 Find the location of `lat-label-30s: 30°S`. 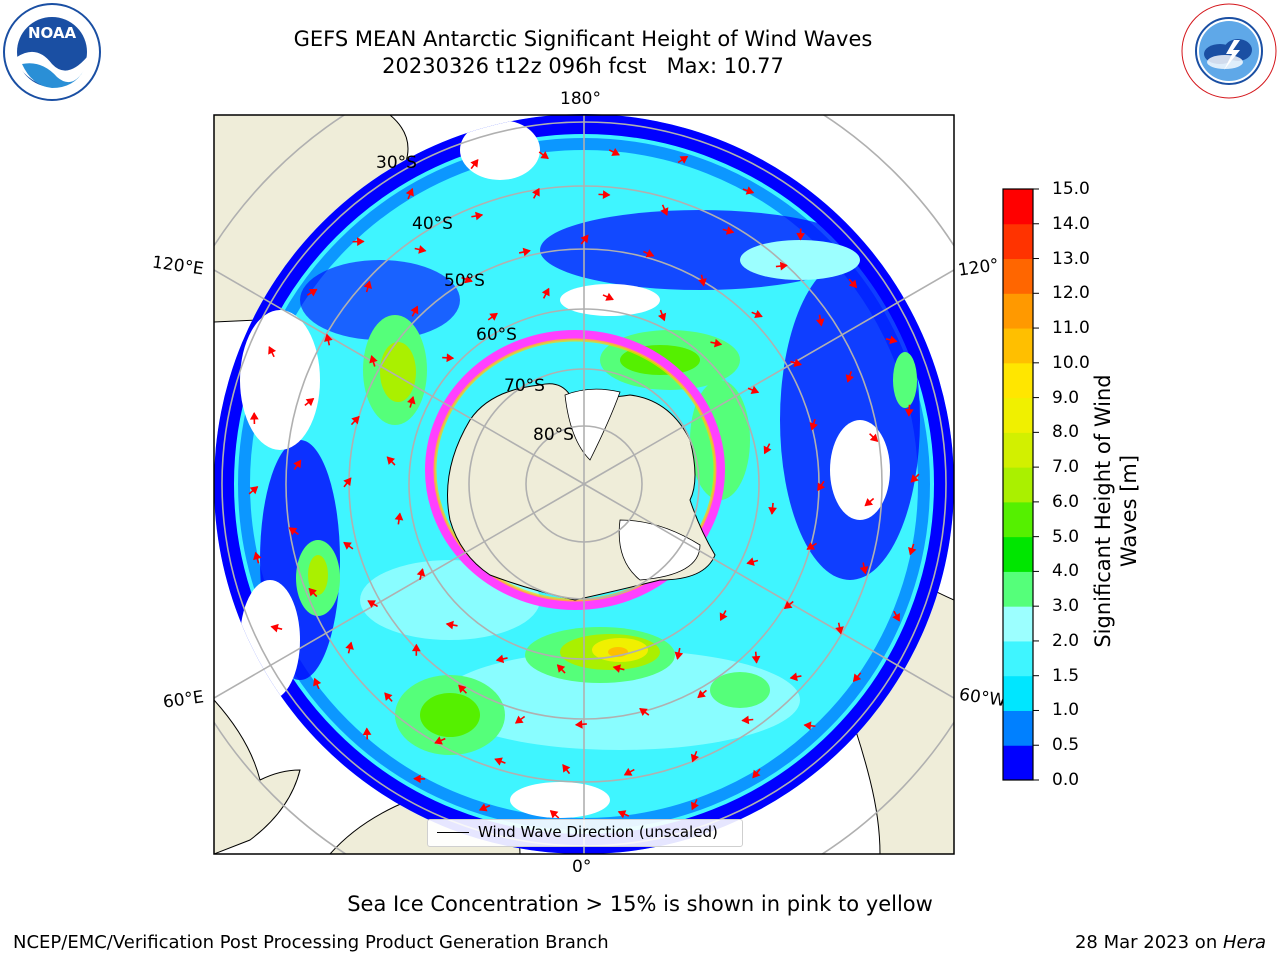

lat-label-30s: 30°S is located at coordinates (396, 163).